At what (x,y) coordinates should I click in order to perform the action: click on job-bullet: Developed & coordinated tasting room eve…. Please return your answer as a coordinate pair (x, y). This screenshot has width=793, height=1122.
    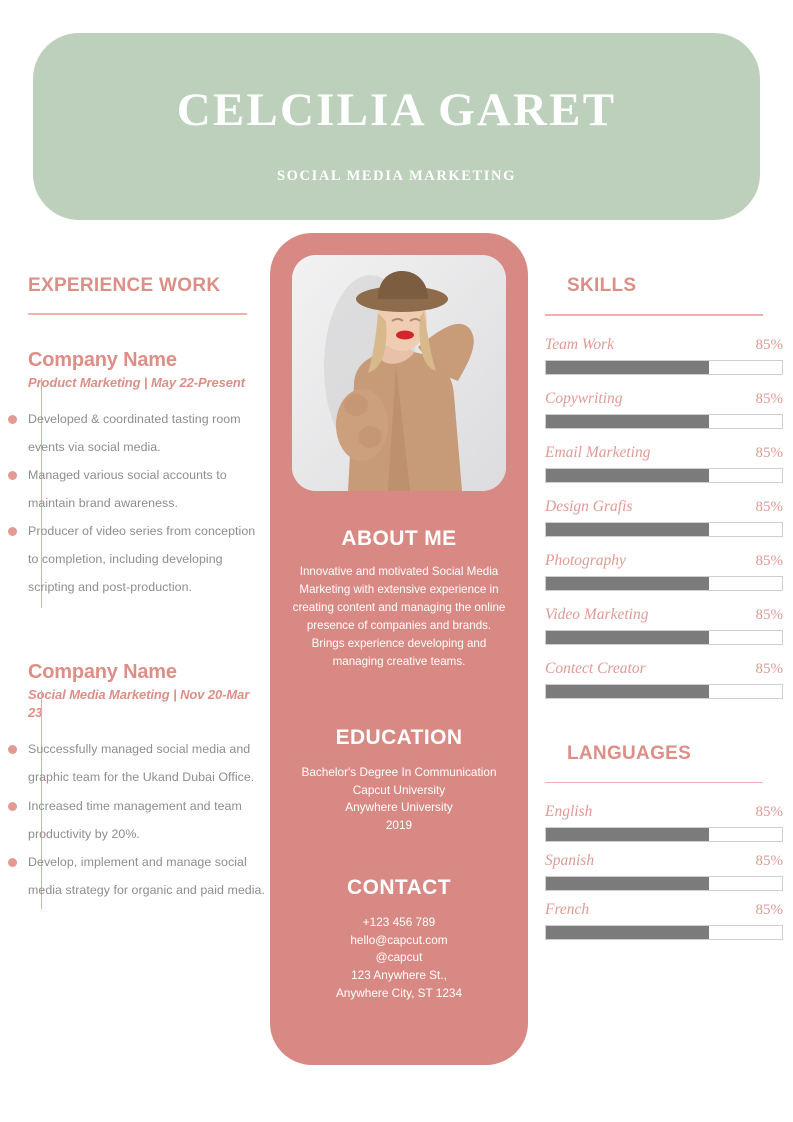
    Looking at the image, I should click on (136, 433).